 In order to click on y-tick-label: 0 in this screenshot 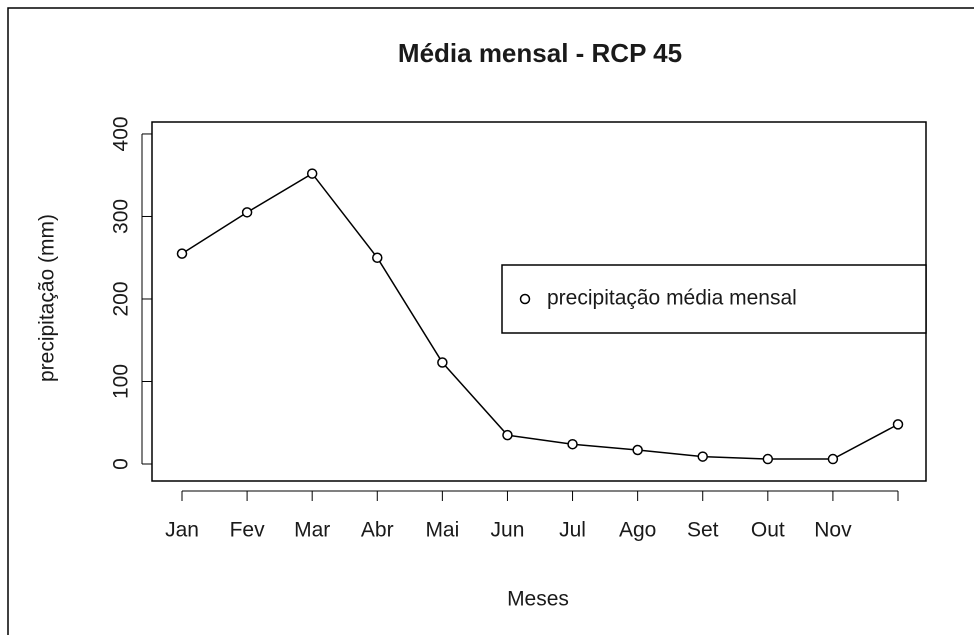, I will do `click(121, 464)`.